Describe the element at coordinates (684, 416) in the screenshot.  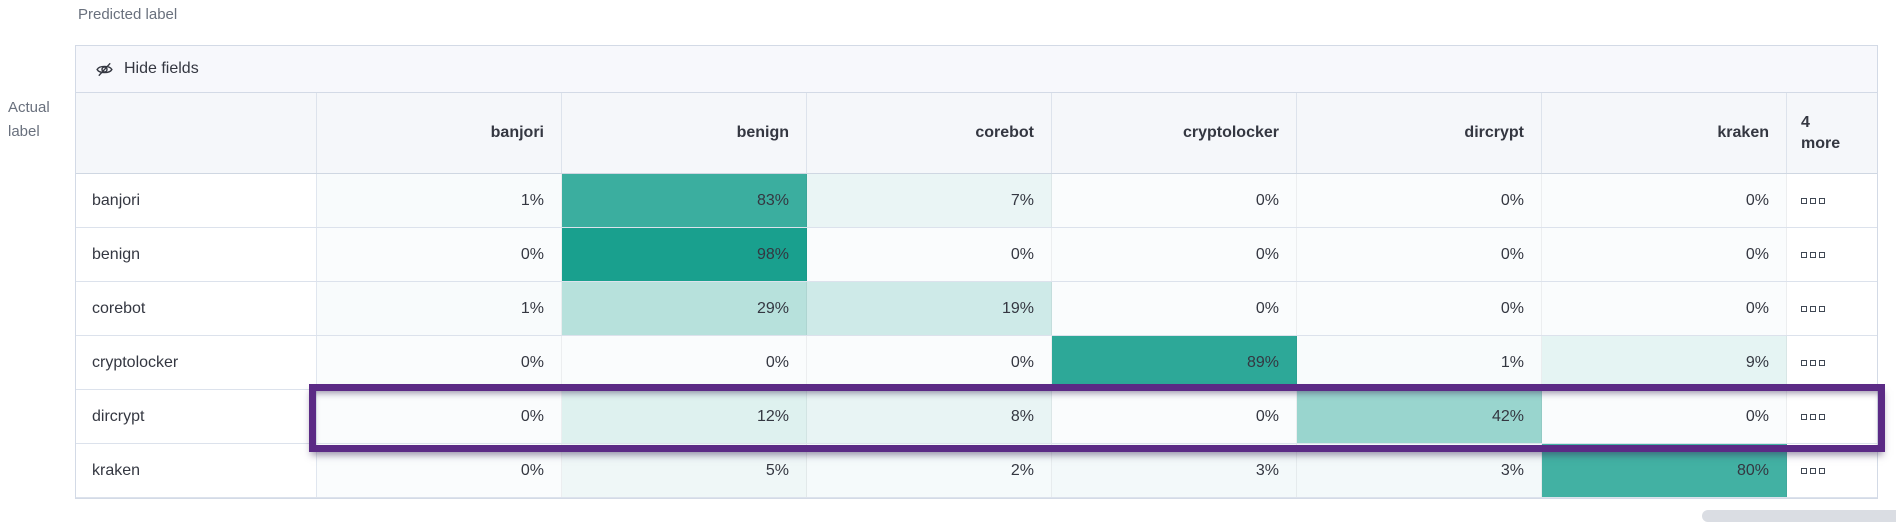
I see `cell-dircrypt-benign: 12%` at that location.